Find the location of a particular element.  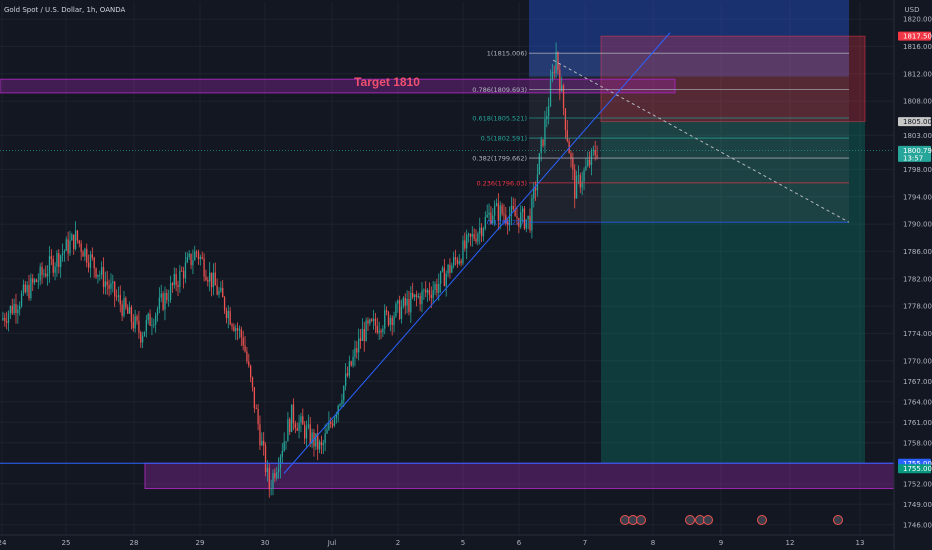

projection-line is located at coordinates (701, 141).